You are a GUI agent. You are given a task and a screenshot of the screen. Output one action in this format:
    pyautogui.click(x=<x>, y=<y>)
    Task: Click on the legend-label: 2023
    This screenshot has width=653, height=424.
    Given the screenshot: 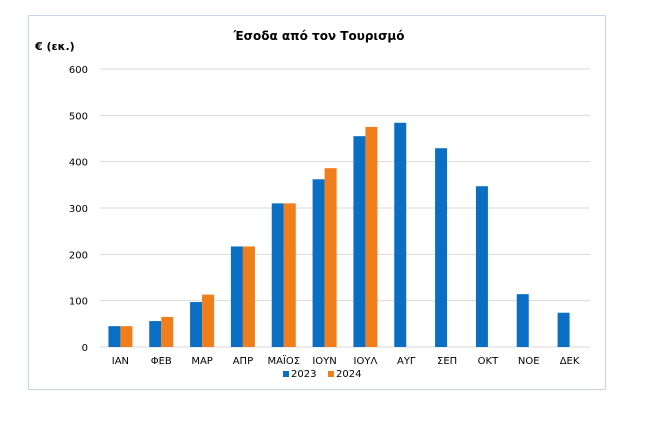 What is the action you would take?
    pyautogui.click(x=303, y=374)
    